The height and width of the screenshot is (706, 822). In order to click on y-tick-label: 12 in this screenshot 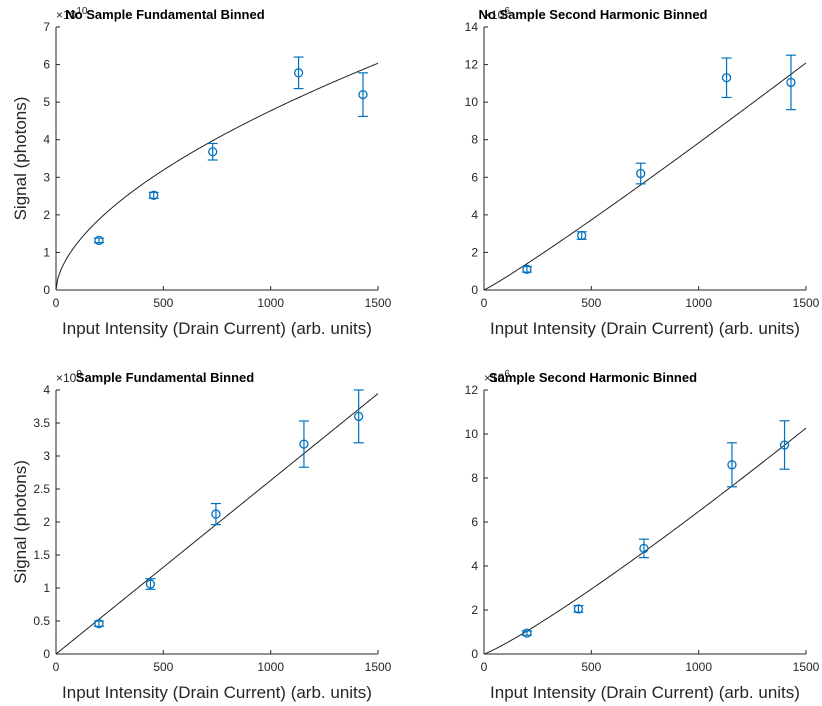, I will do `click(472, 390)`.